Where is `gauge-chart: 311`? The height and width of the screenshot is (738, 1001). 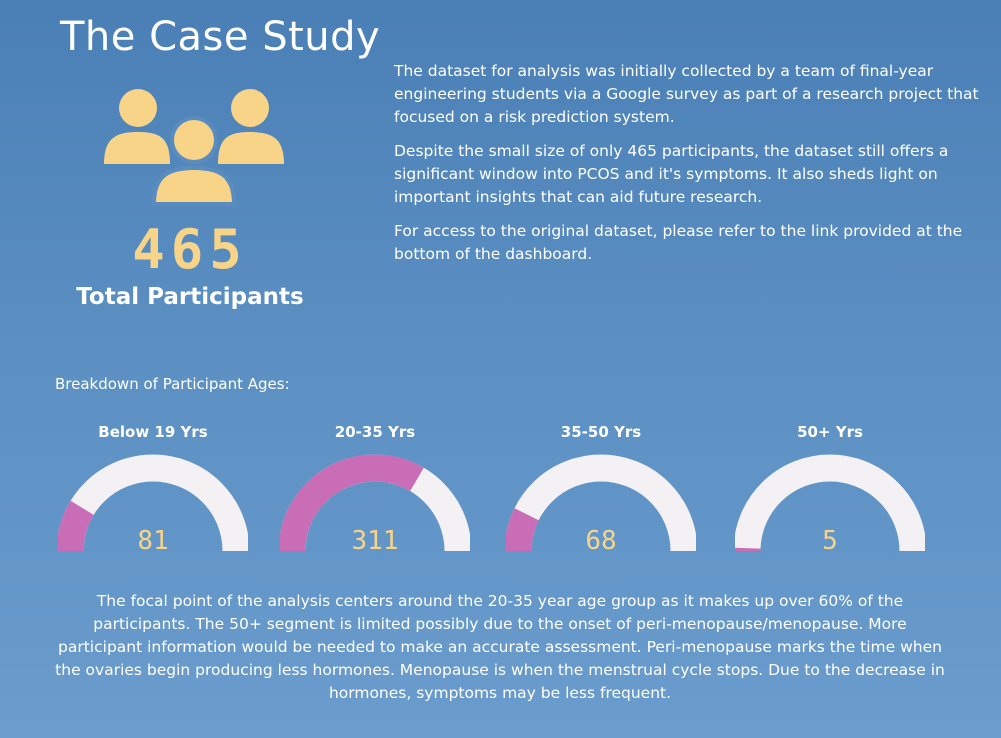
gauge-chart: 311 is located at coordinates (375, 505).